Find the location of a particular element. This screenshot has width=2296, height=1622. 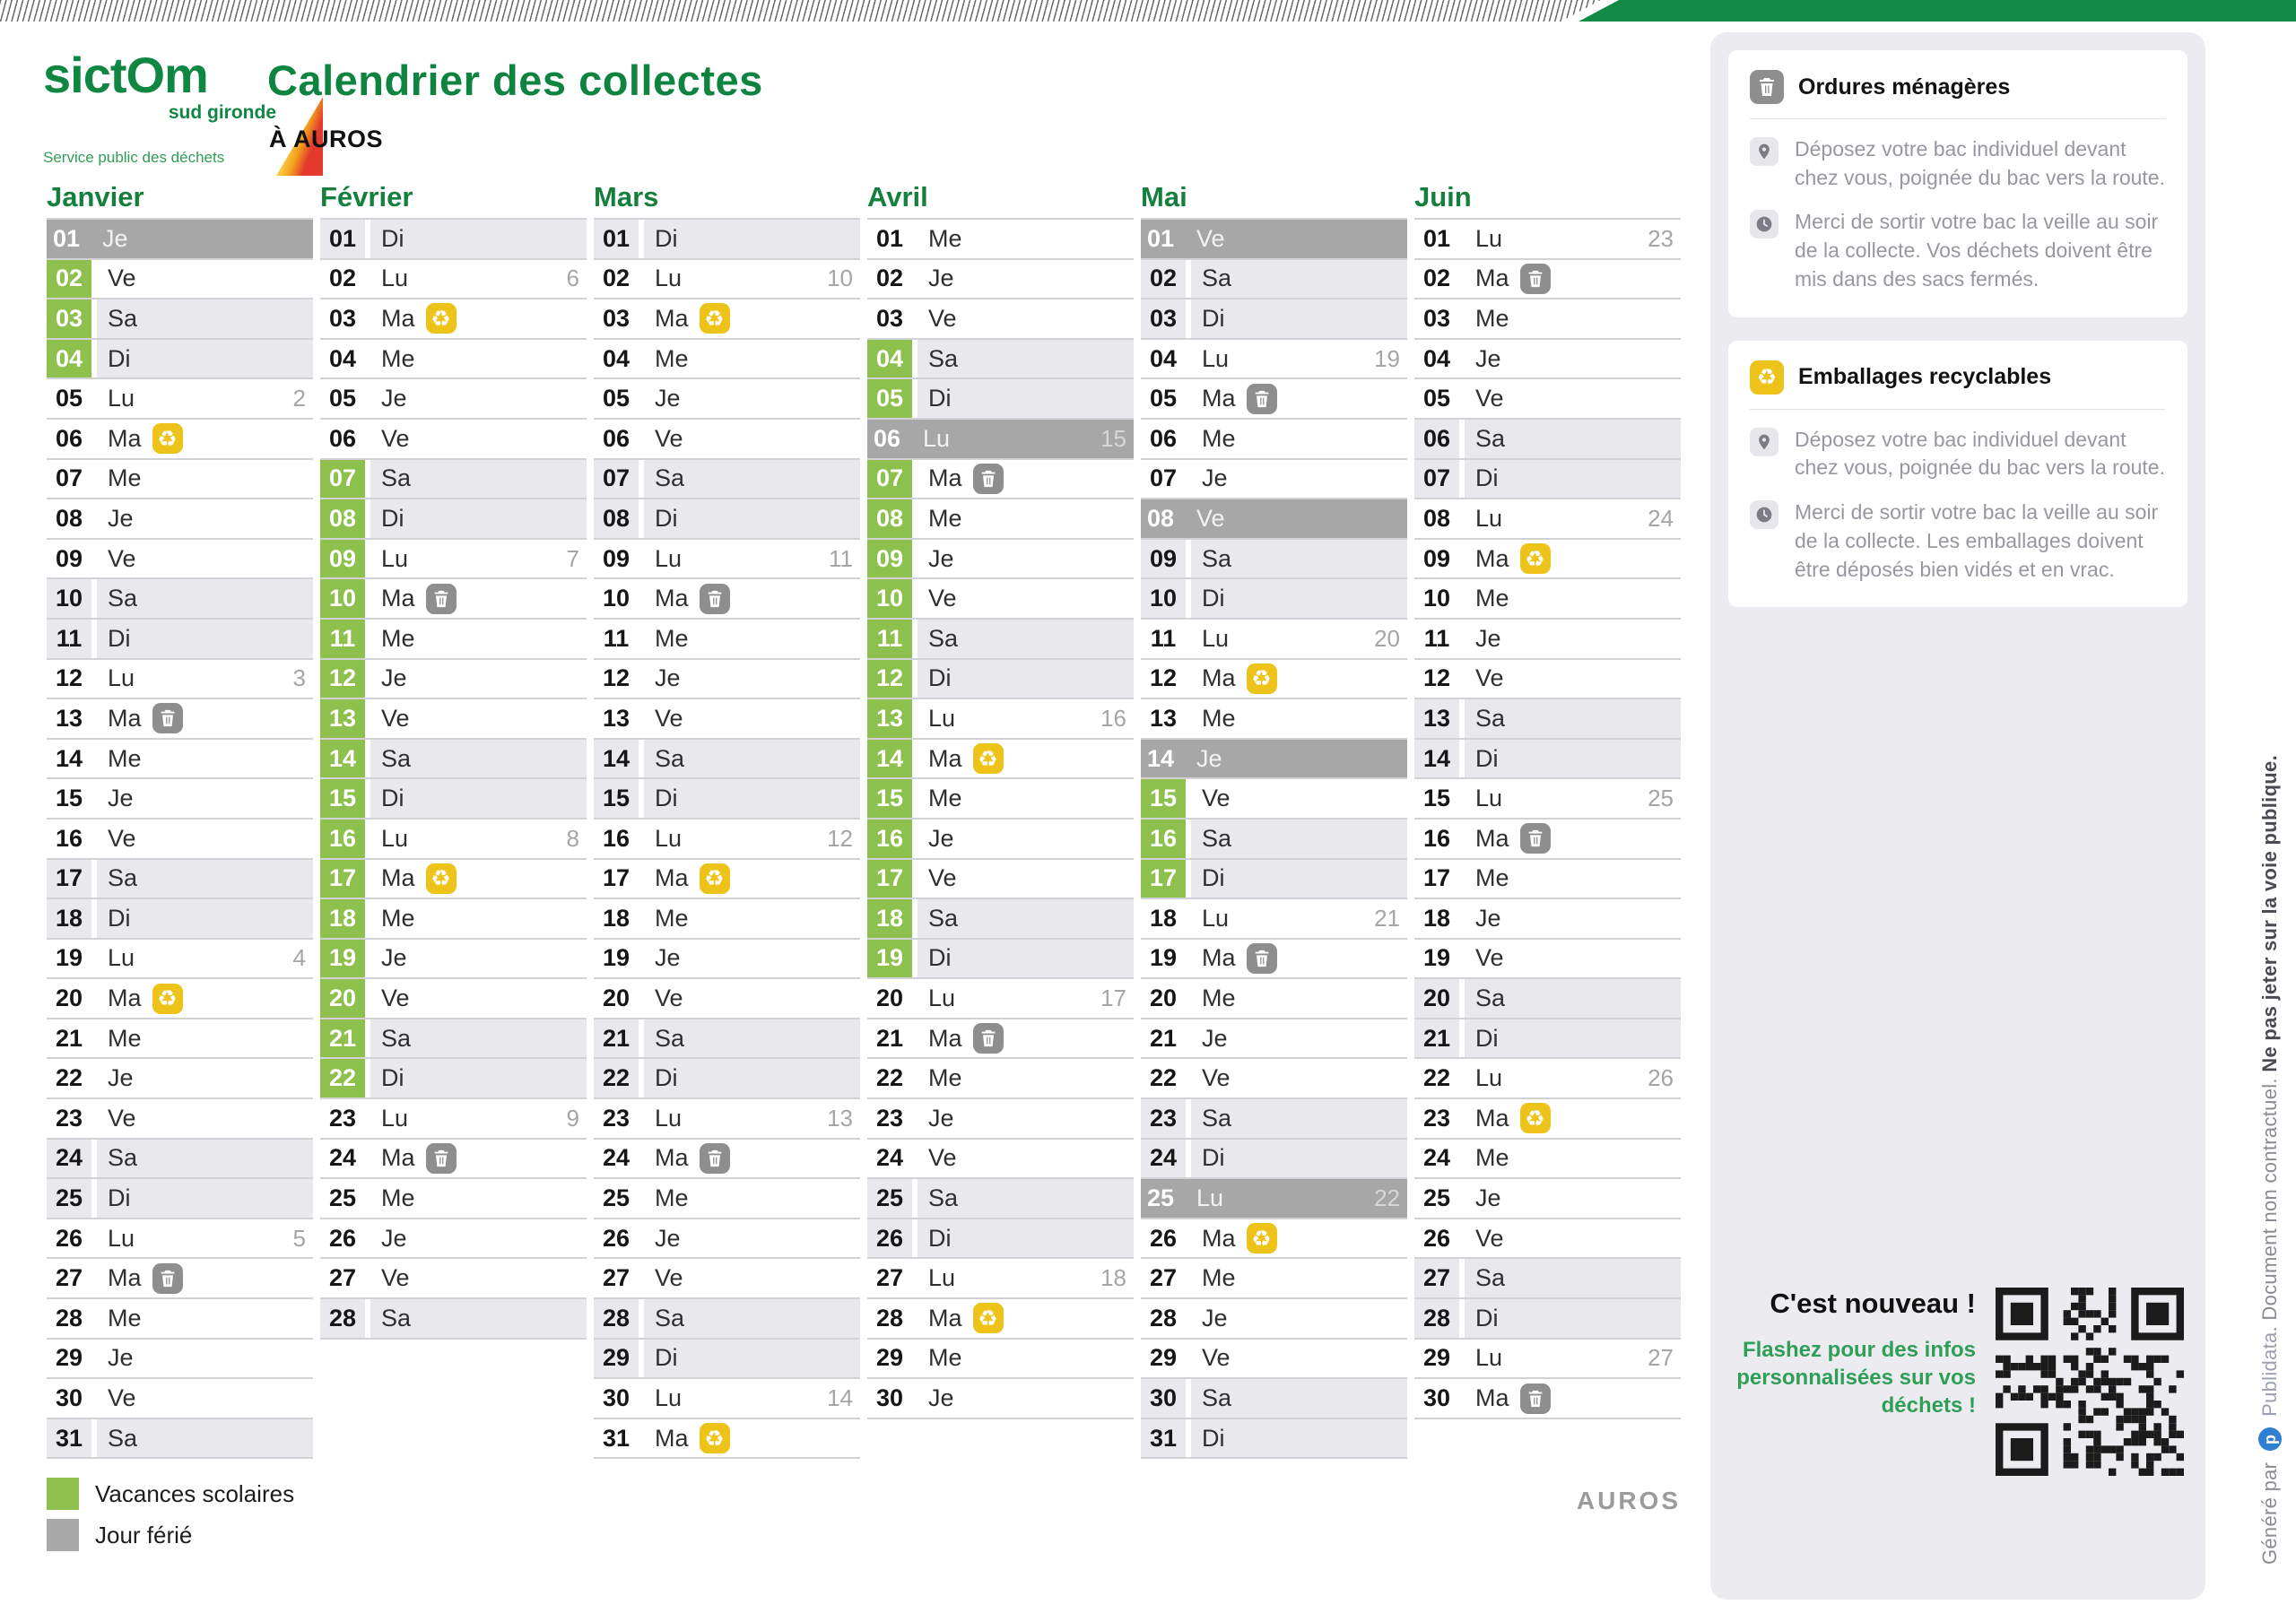

day-row: 05 Ve is located at coordinates (1547, 399).